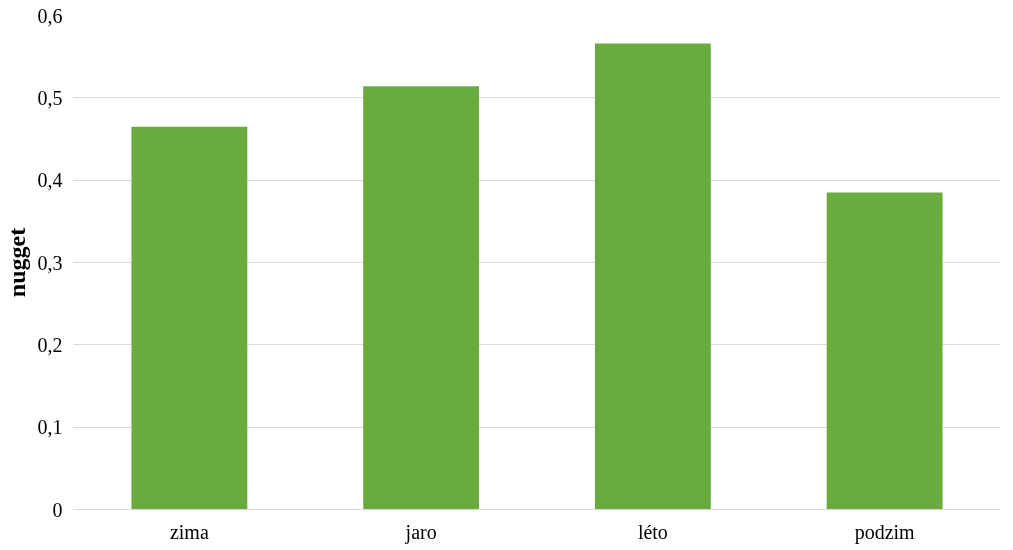 Image resolution: width=1013 pixels, height=550 pixels. Describe the element at coordinates (50, 97) in the screenshot. I see `y-tick-label: 0,5` at that location.